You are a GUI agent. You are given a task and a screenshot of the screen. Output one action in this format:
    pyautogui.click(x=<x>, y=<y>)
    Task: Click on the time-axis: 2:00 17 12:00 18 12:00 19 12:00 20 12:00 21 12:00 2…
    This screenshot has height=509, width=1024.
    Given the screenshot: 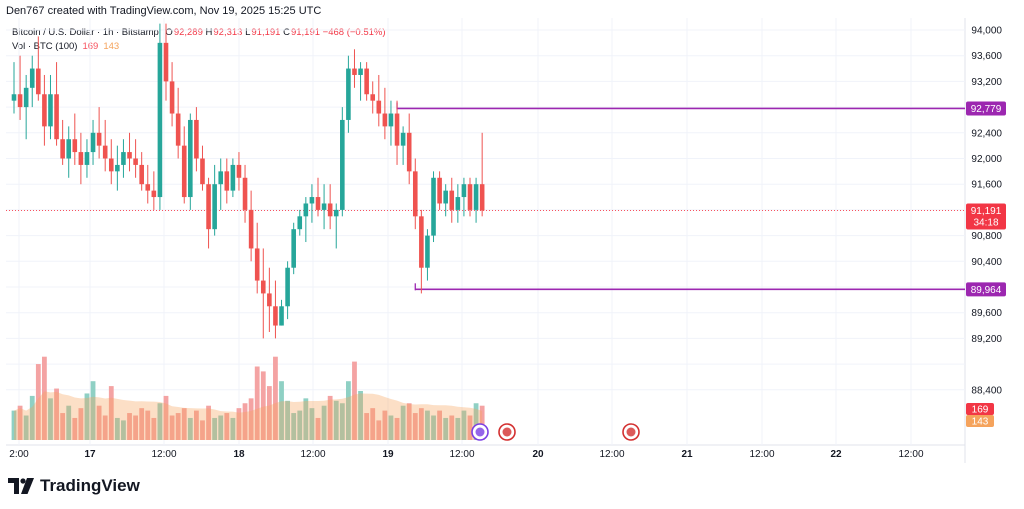 What is the action you would take?
    pyautogui.click(x=466, y=454)
    